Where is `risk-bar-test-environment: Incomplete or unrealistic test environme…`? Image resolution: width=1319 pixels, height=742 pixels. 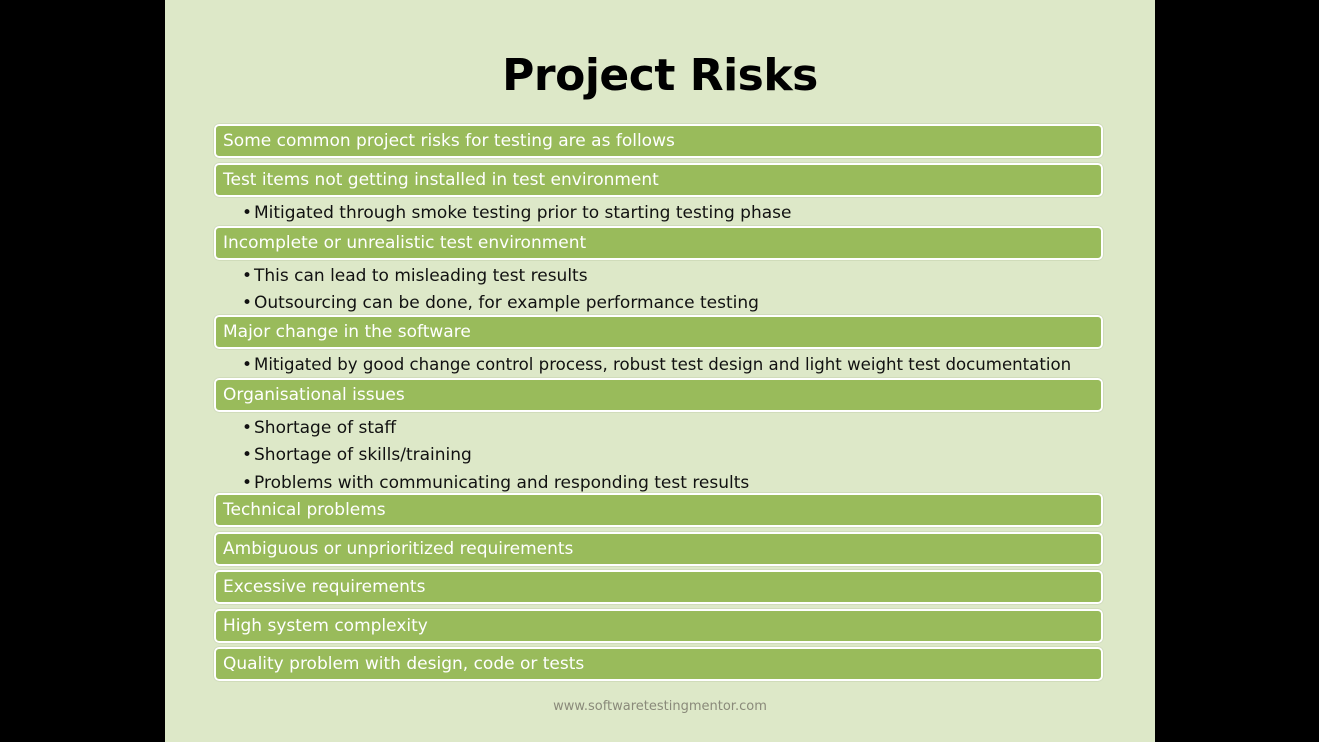 risk-bar-test-environment: Incomplete or unrealistic test environme… is located at coordinates (658, 243).